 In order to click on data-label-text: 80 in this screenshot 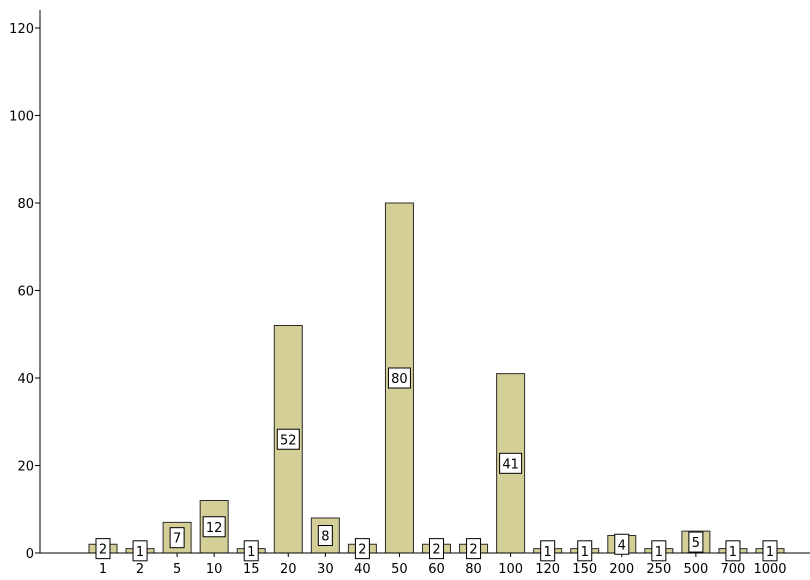, I will do `click(399, 379)`.